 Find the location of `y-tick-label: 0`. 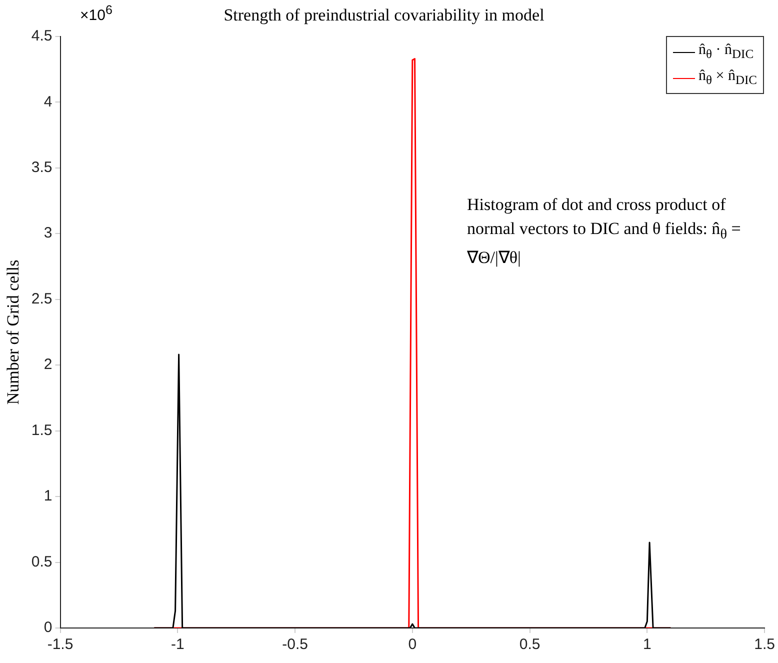

y-tick-label: 0 is located at coordinates (48, 627).